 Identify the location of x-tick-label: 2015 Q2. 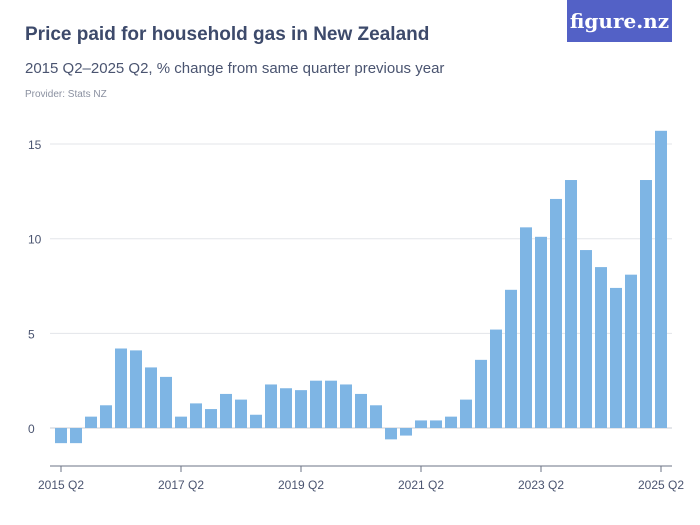
(61, 485).